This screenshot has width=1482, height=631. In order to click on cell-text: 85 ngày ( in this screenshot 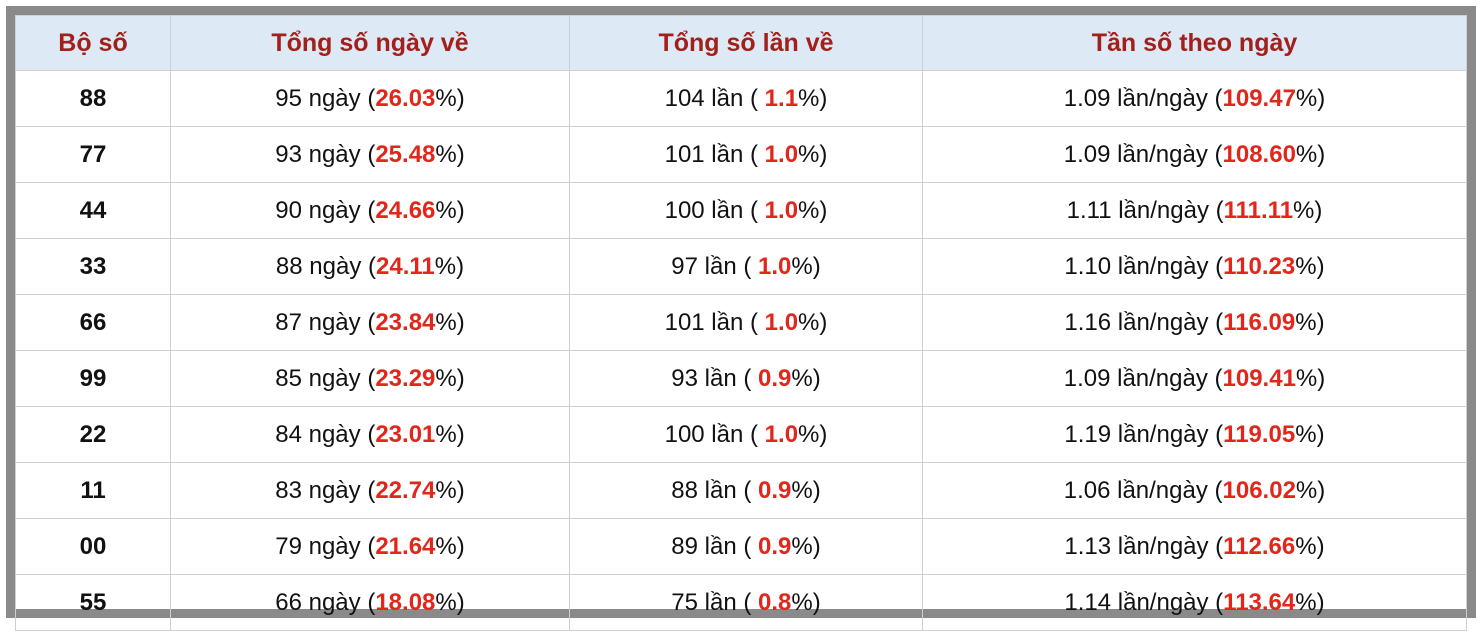, I will do `click(325, 378)`.